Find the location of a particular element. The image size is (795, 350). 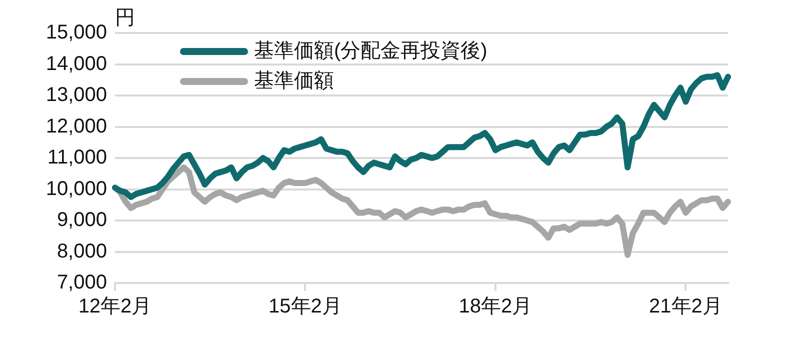

y-tick-label: 15,000 is located at coordinates (76, 33).